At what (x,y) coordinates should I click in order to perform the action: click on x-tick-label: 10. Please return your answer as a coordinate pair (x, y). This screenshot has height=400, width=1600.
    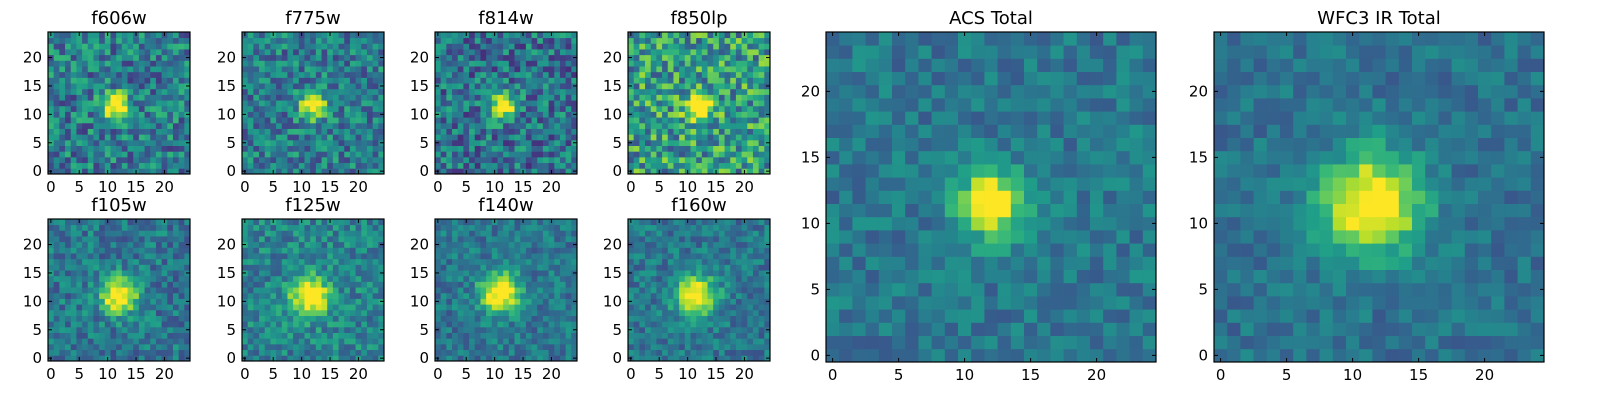
    Looking at the image, I should click on (494, 374).